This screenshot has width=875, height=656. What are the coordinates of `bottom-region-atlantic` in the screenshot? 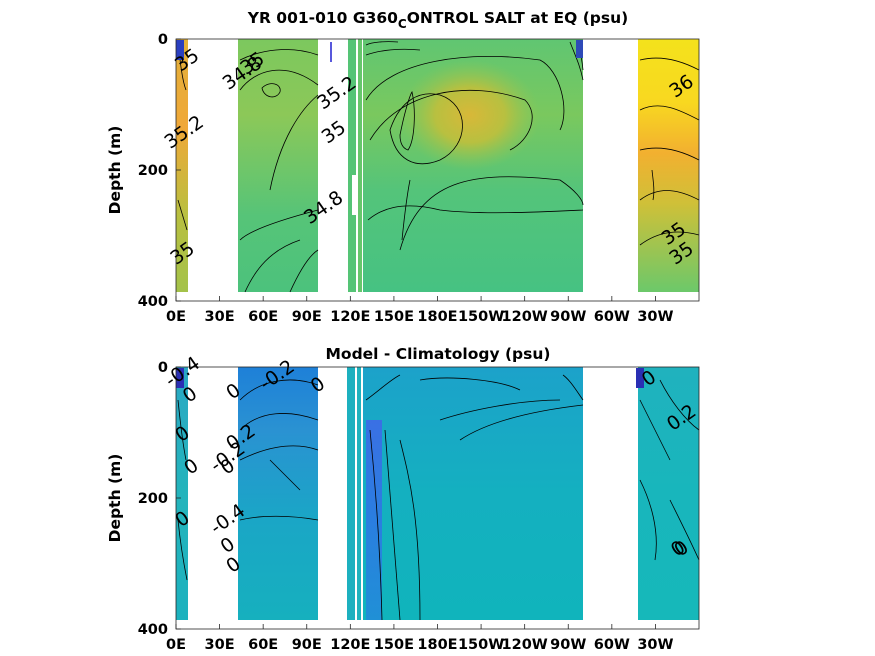 It's located at (668, 493).